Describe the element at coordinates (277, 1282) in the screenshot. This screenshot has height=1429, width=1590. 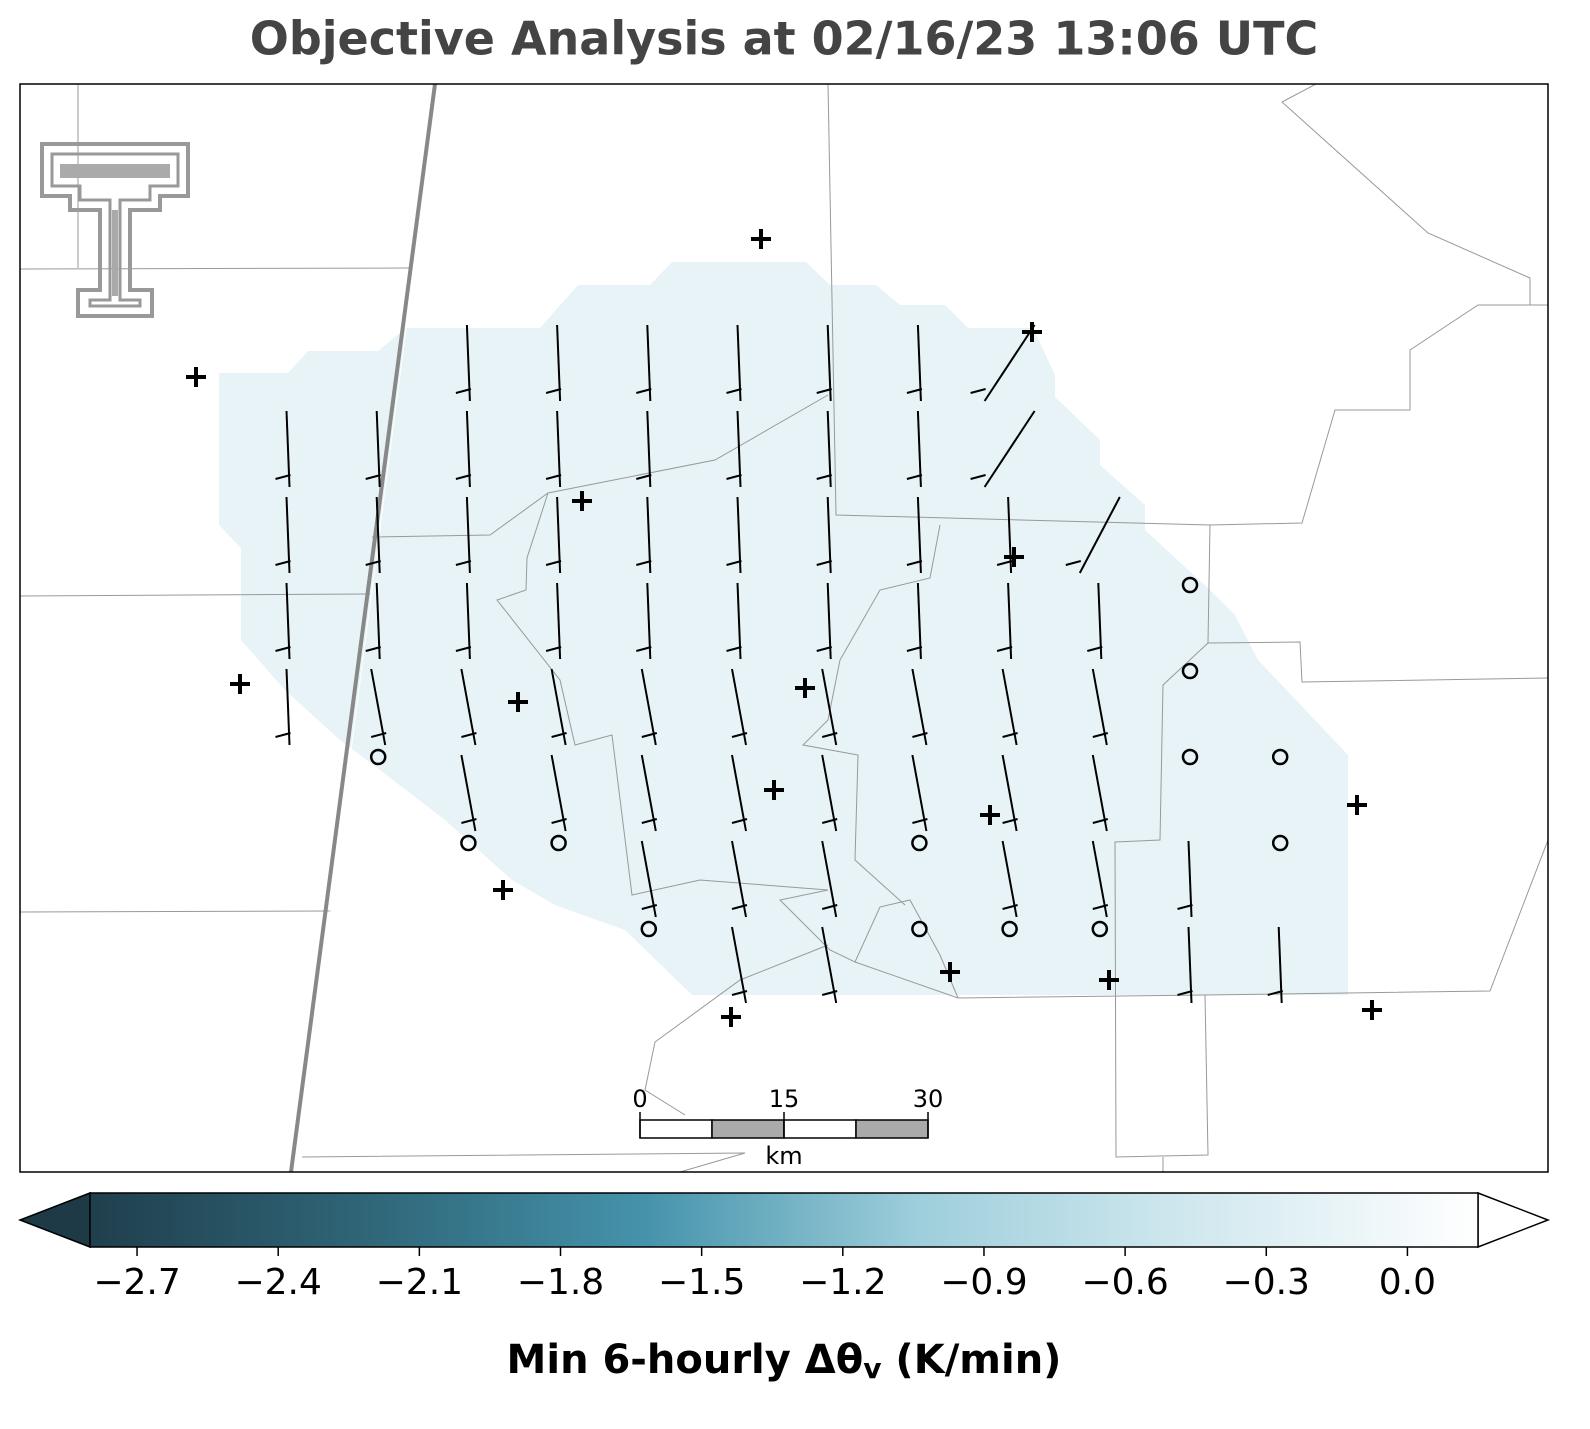
I see `colorbar-tick-label: −2.4` at that location.